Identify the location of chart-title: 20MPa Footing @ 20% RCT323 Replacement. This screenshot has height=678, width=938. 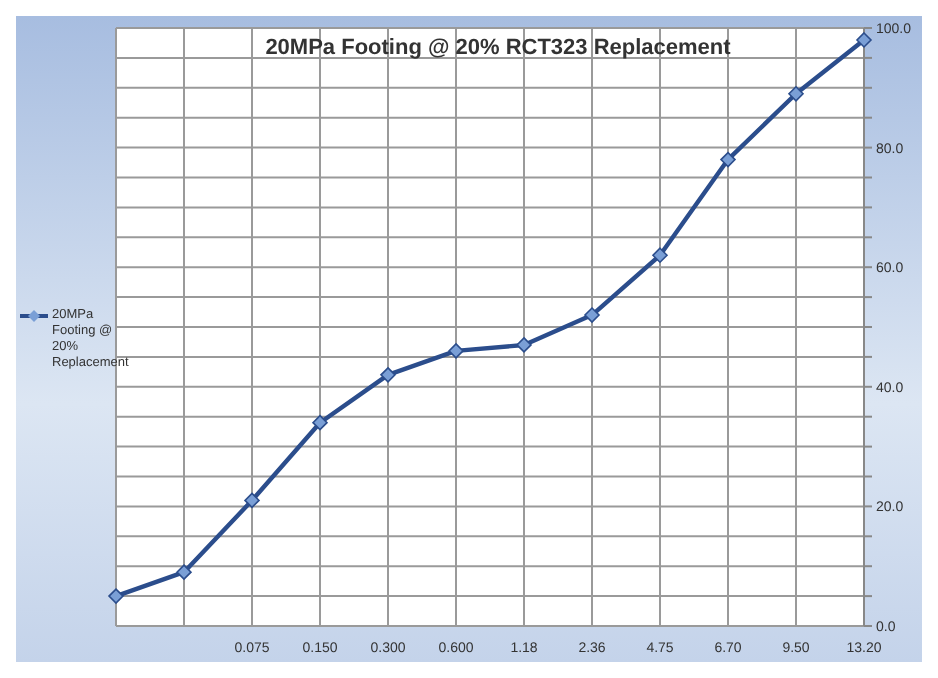
(498, 48).